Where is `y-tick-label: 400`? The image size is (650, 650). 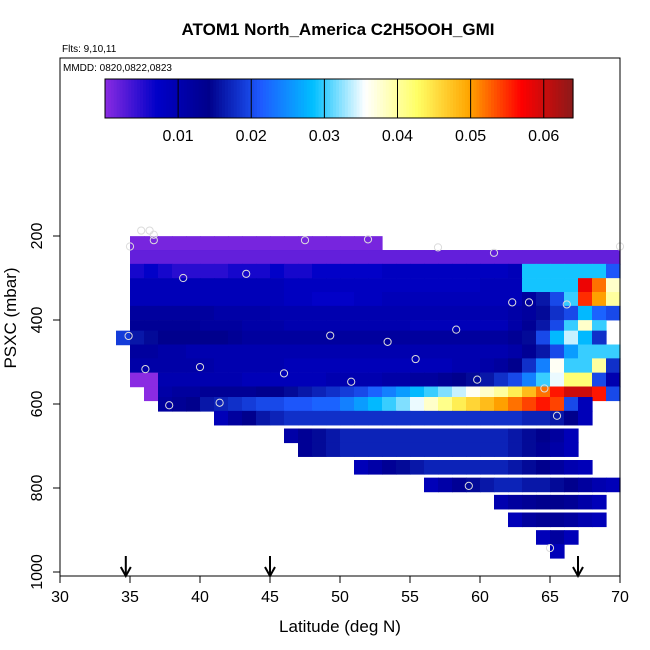
y-tick-label: 400 is located at coordinates (37, 320).